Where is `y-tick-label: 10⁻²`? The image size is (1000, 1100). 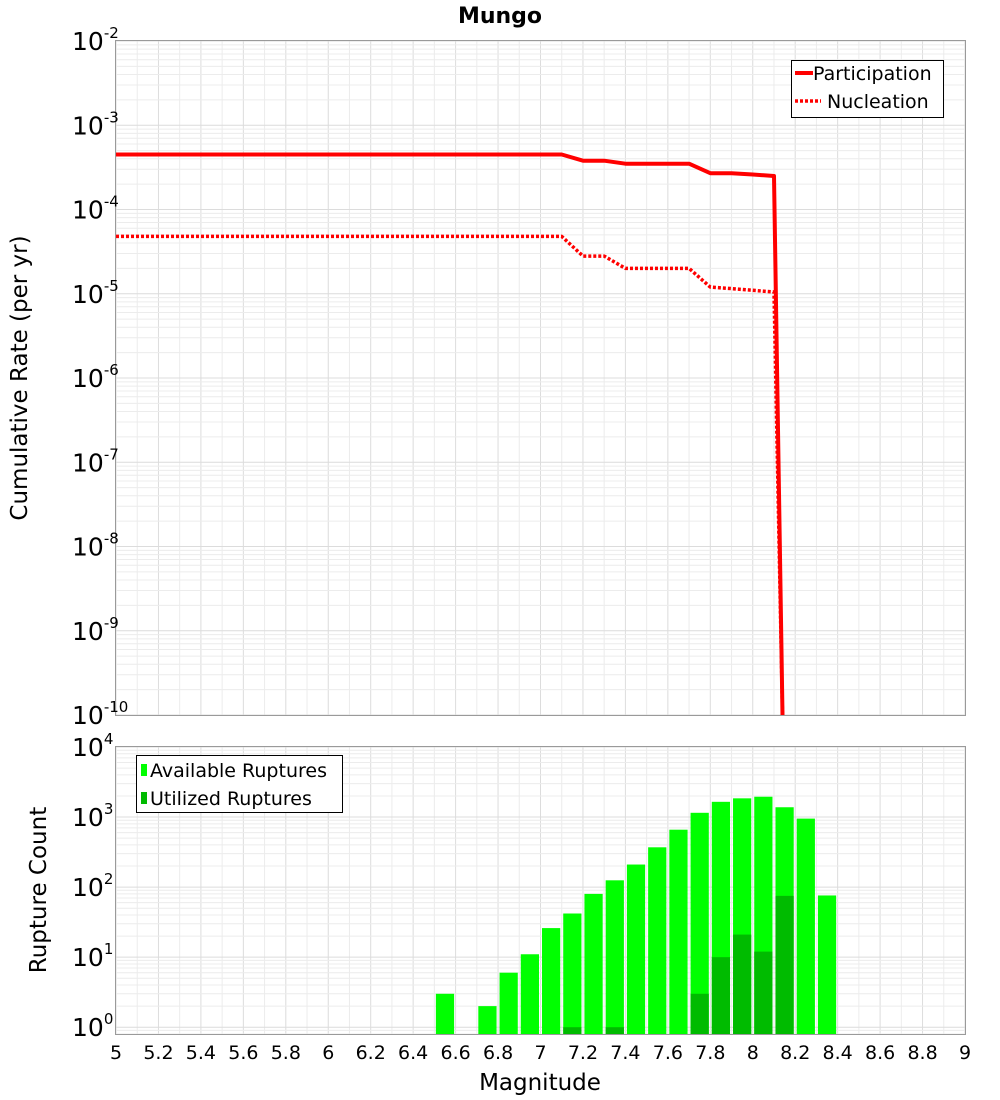
y-tick-label: 10⁻² is located at coordinates (95, 40).